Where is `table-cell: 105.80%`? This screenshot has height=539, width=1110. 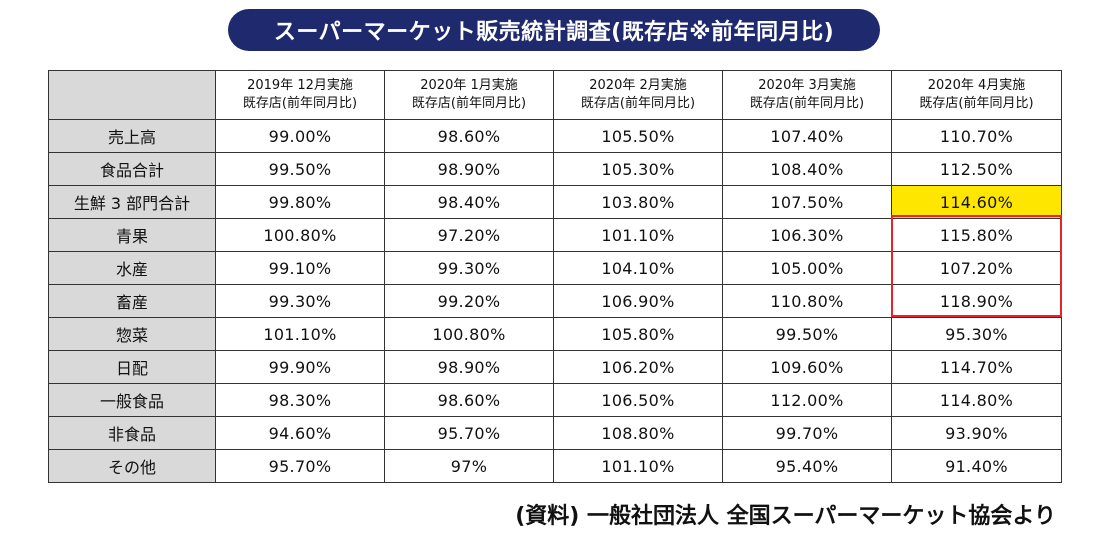 table-cell: 105.80% is located at coordinates (638, 334).